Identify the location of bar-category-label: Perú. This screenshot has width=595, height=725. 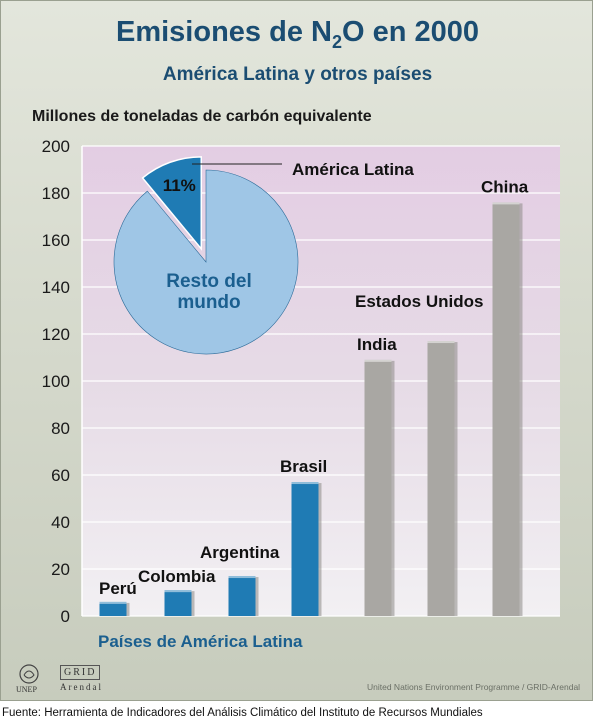
(118, 588).